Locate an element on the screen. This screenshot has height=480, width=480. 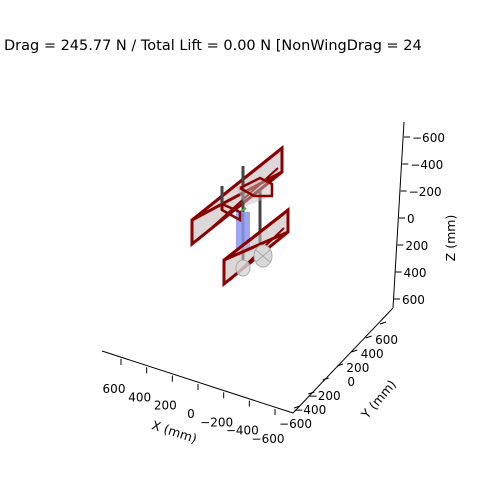
z-tick-label: 600 is located at coordinates (413, 300).